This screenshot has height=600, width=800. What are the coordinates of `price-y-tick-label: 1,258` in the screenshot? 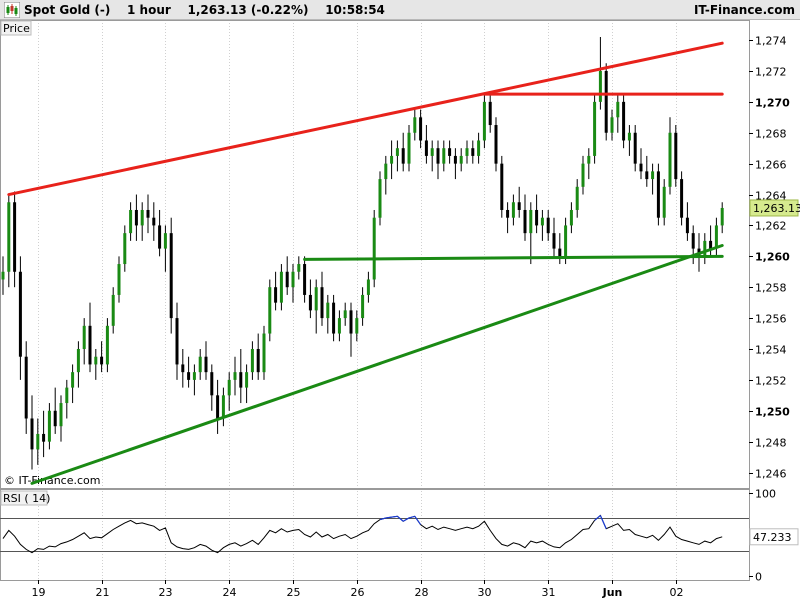 It's located at (771, 288).